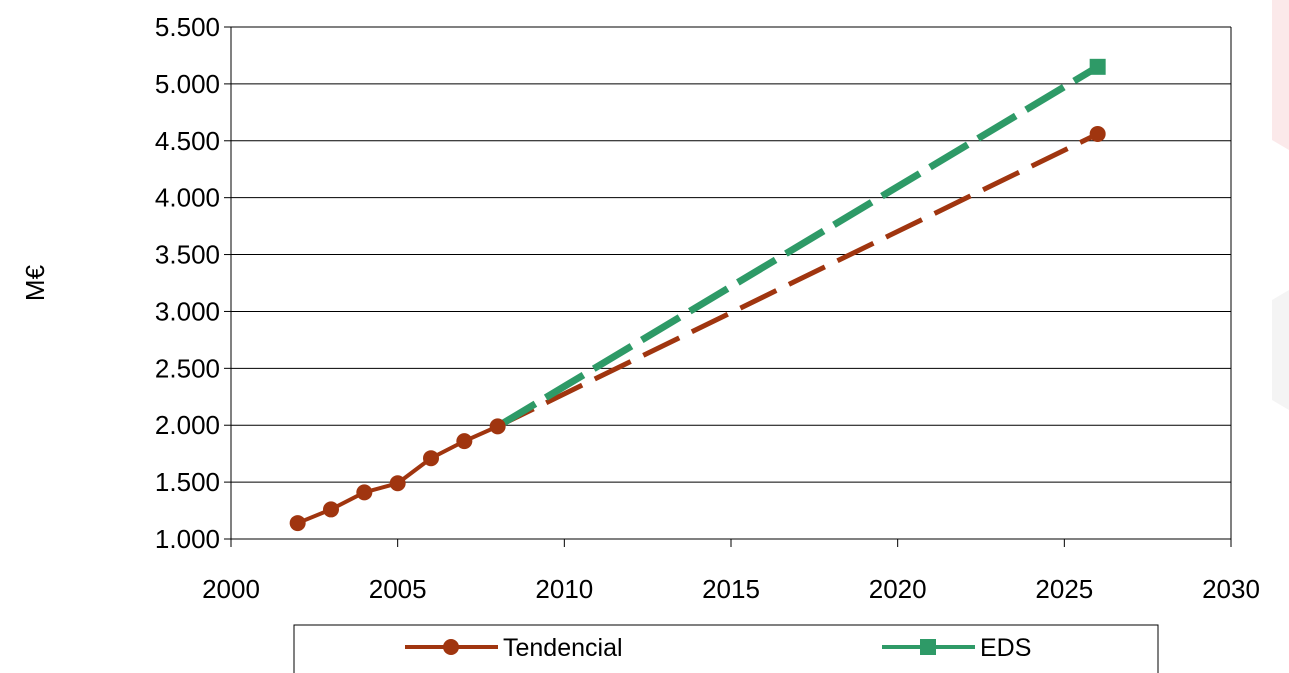 The height and width of the screenshot is (673, 1289). What do you see at coordinates (898, 589) in the screenshot?
I see `x-tick-label: 2020` at bounding box center [898, 589].